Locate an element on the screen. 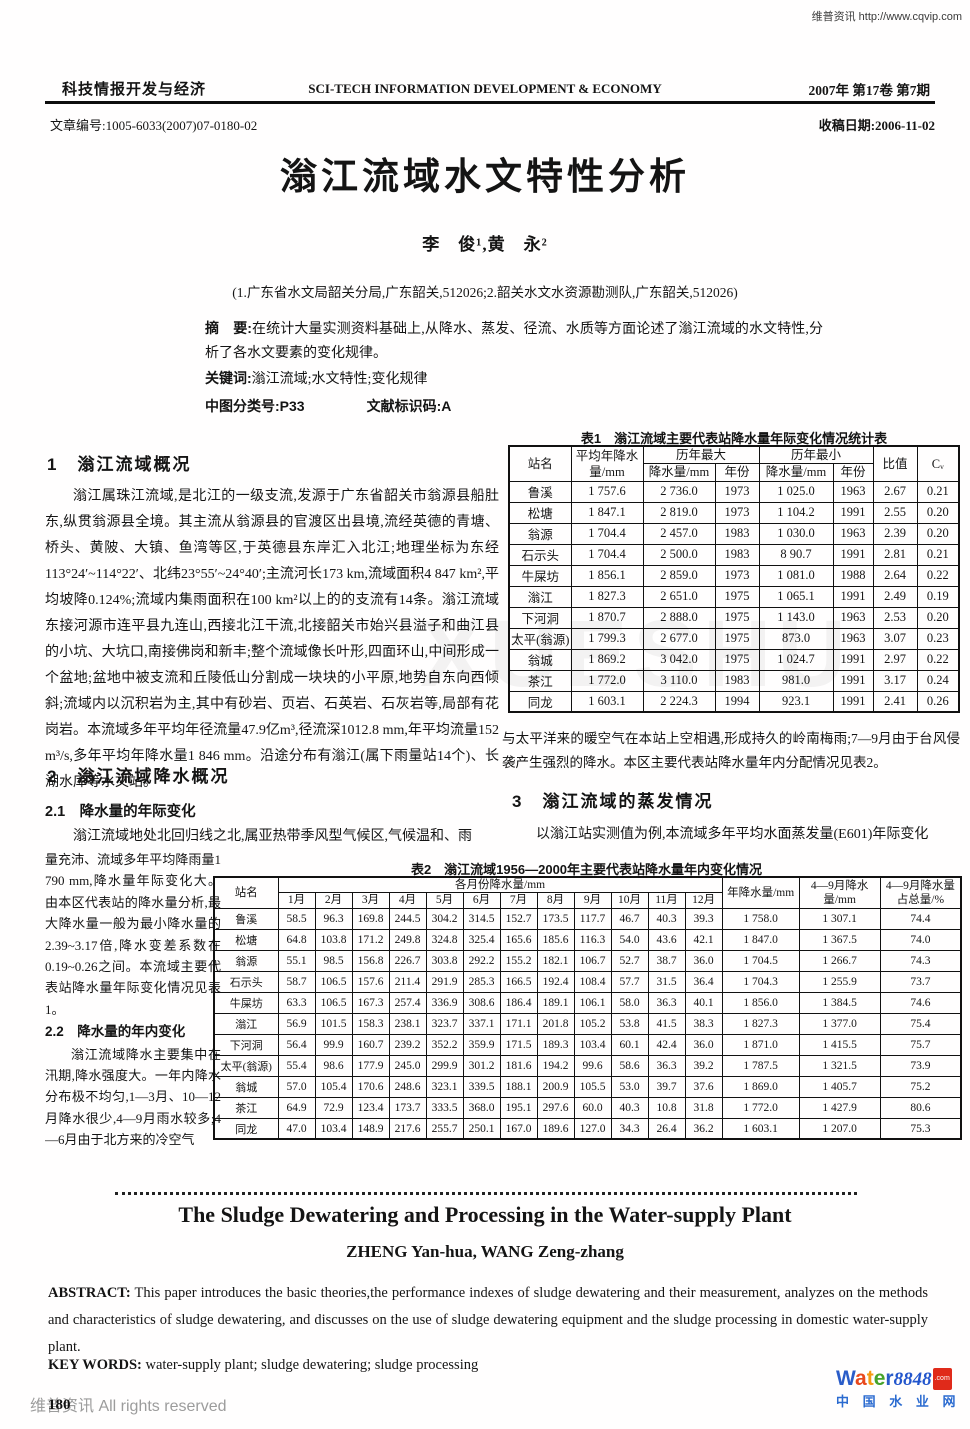 The image size is (970, 1429). value-cell: 108.4 is located at coordinates (592, 981).